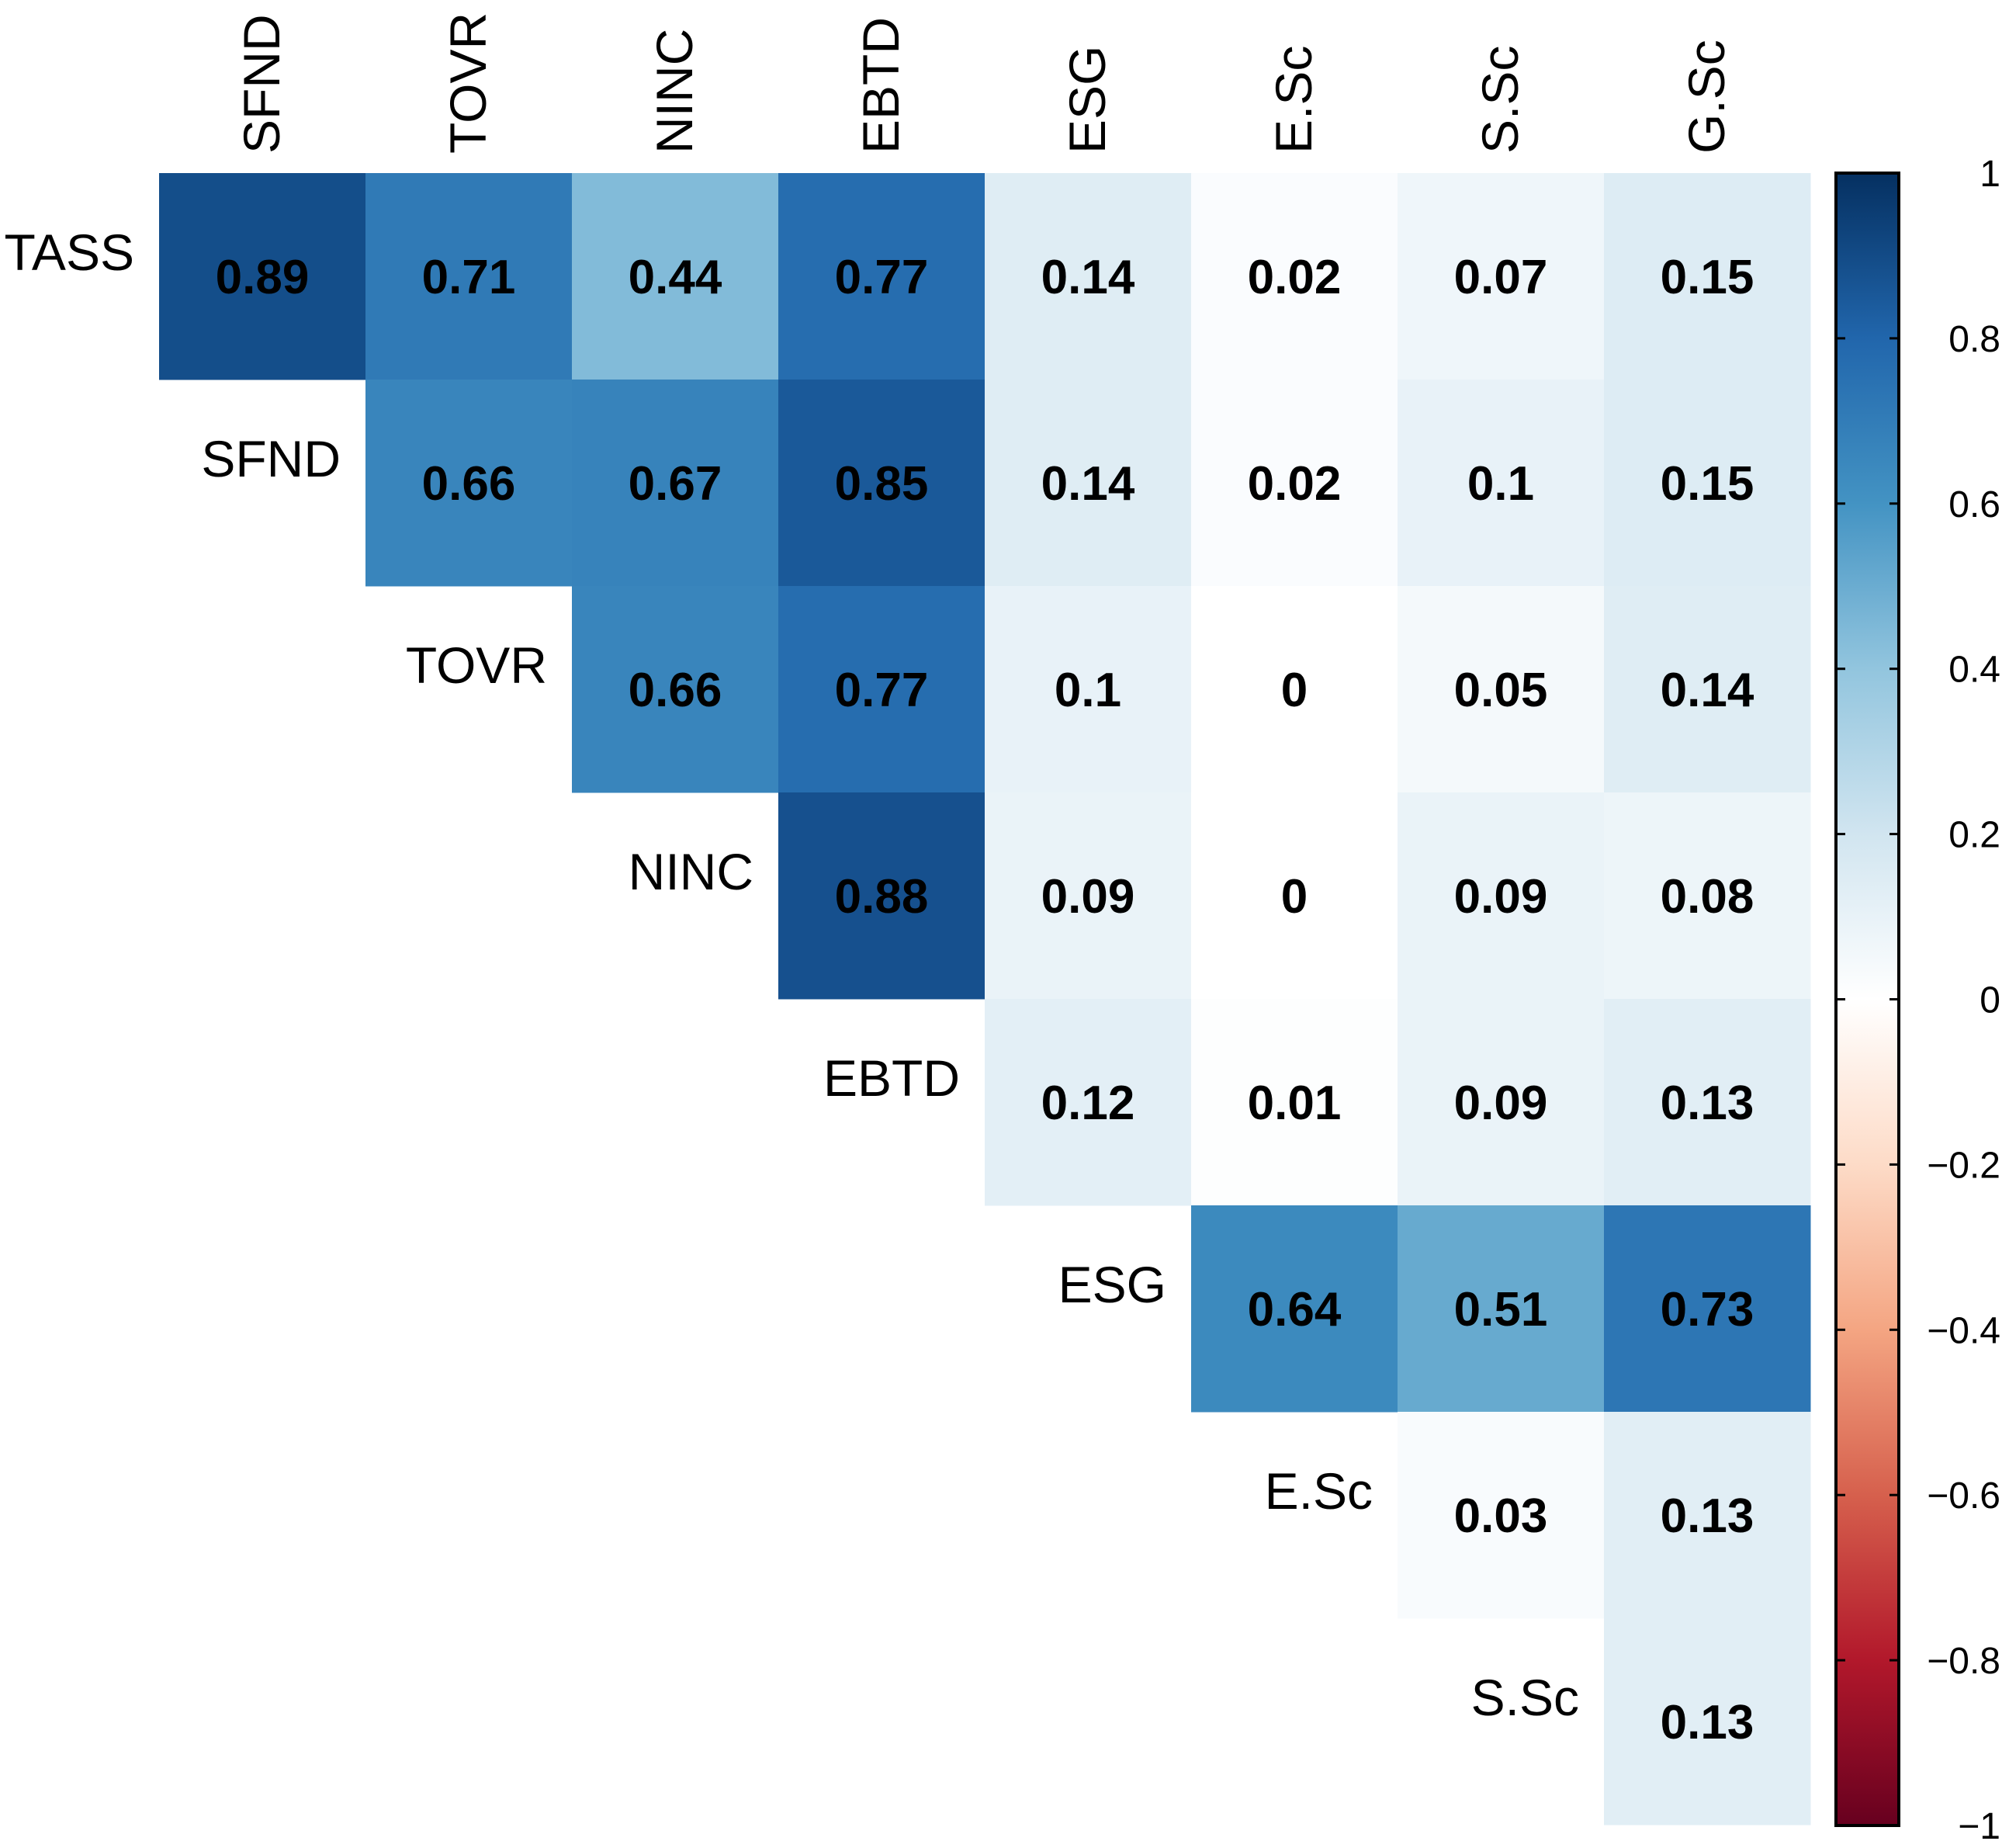  What do you see at coordinates (1990, 174) in the screenshot?
I see `colorbar-tick-label: 1` at bounding box center [1990, 174].